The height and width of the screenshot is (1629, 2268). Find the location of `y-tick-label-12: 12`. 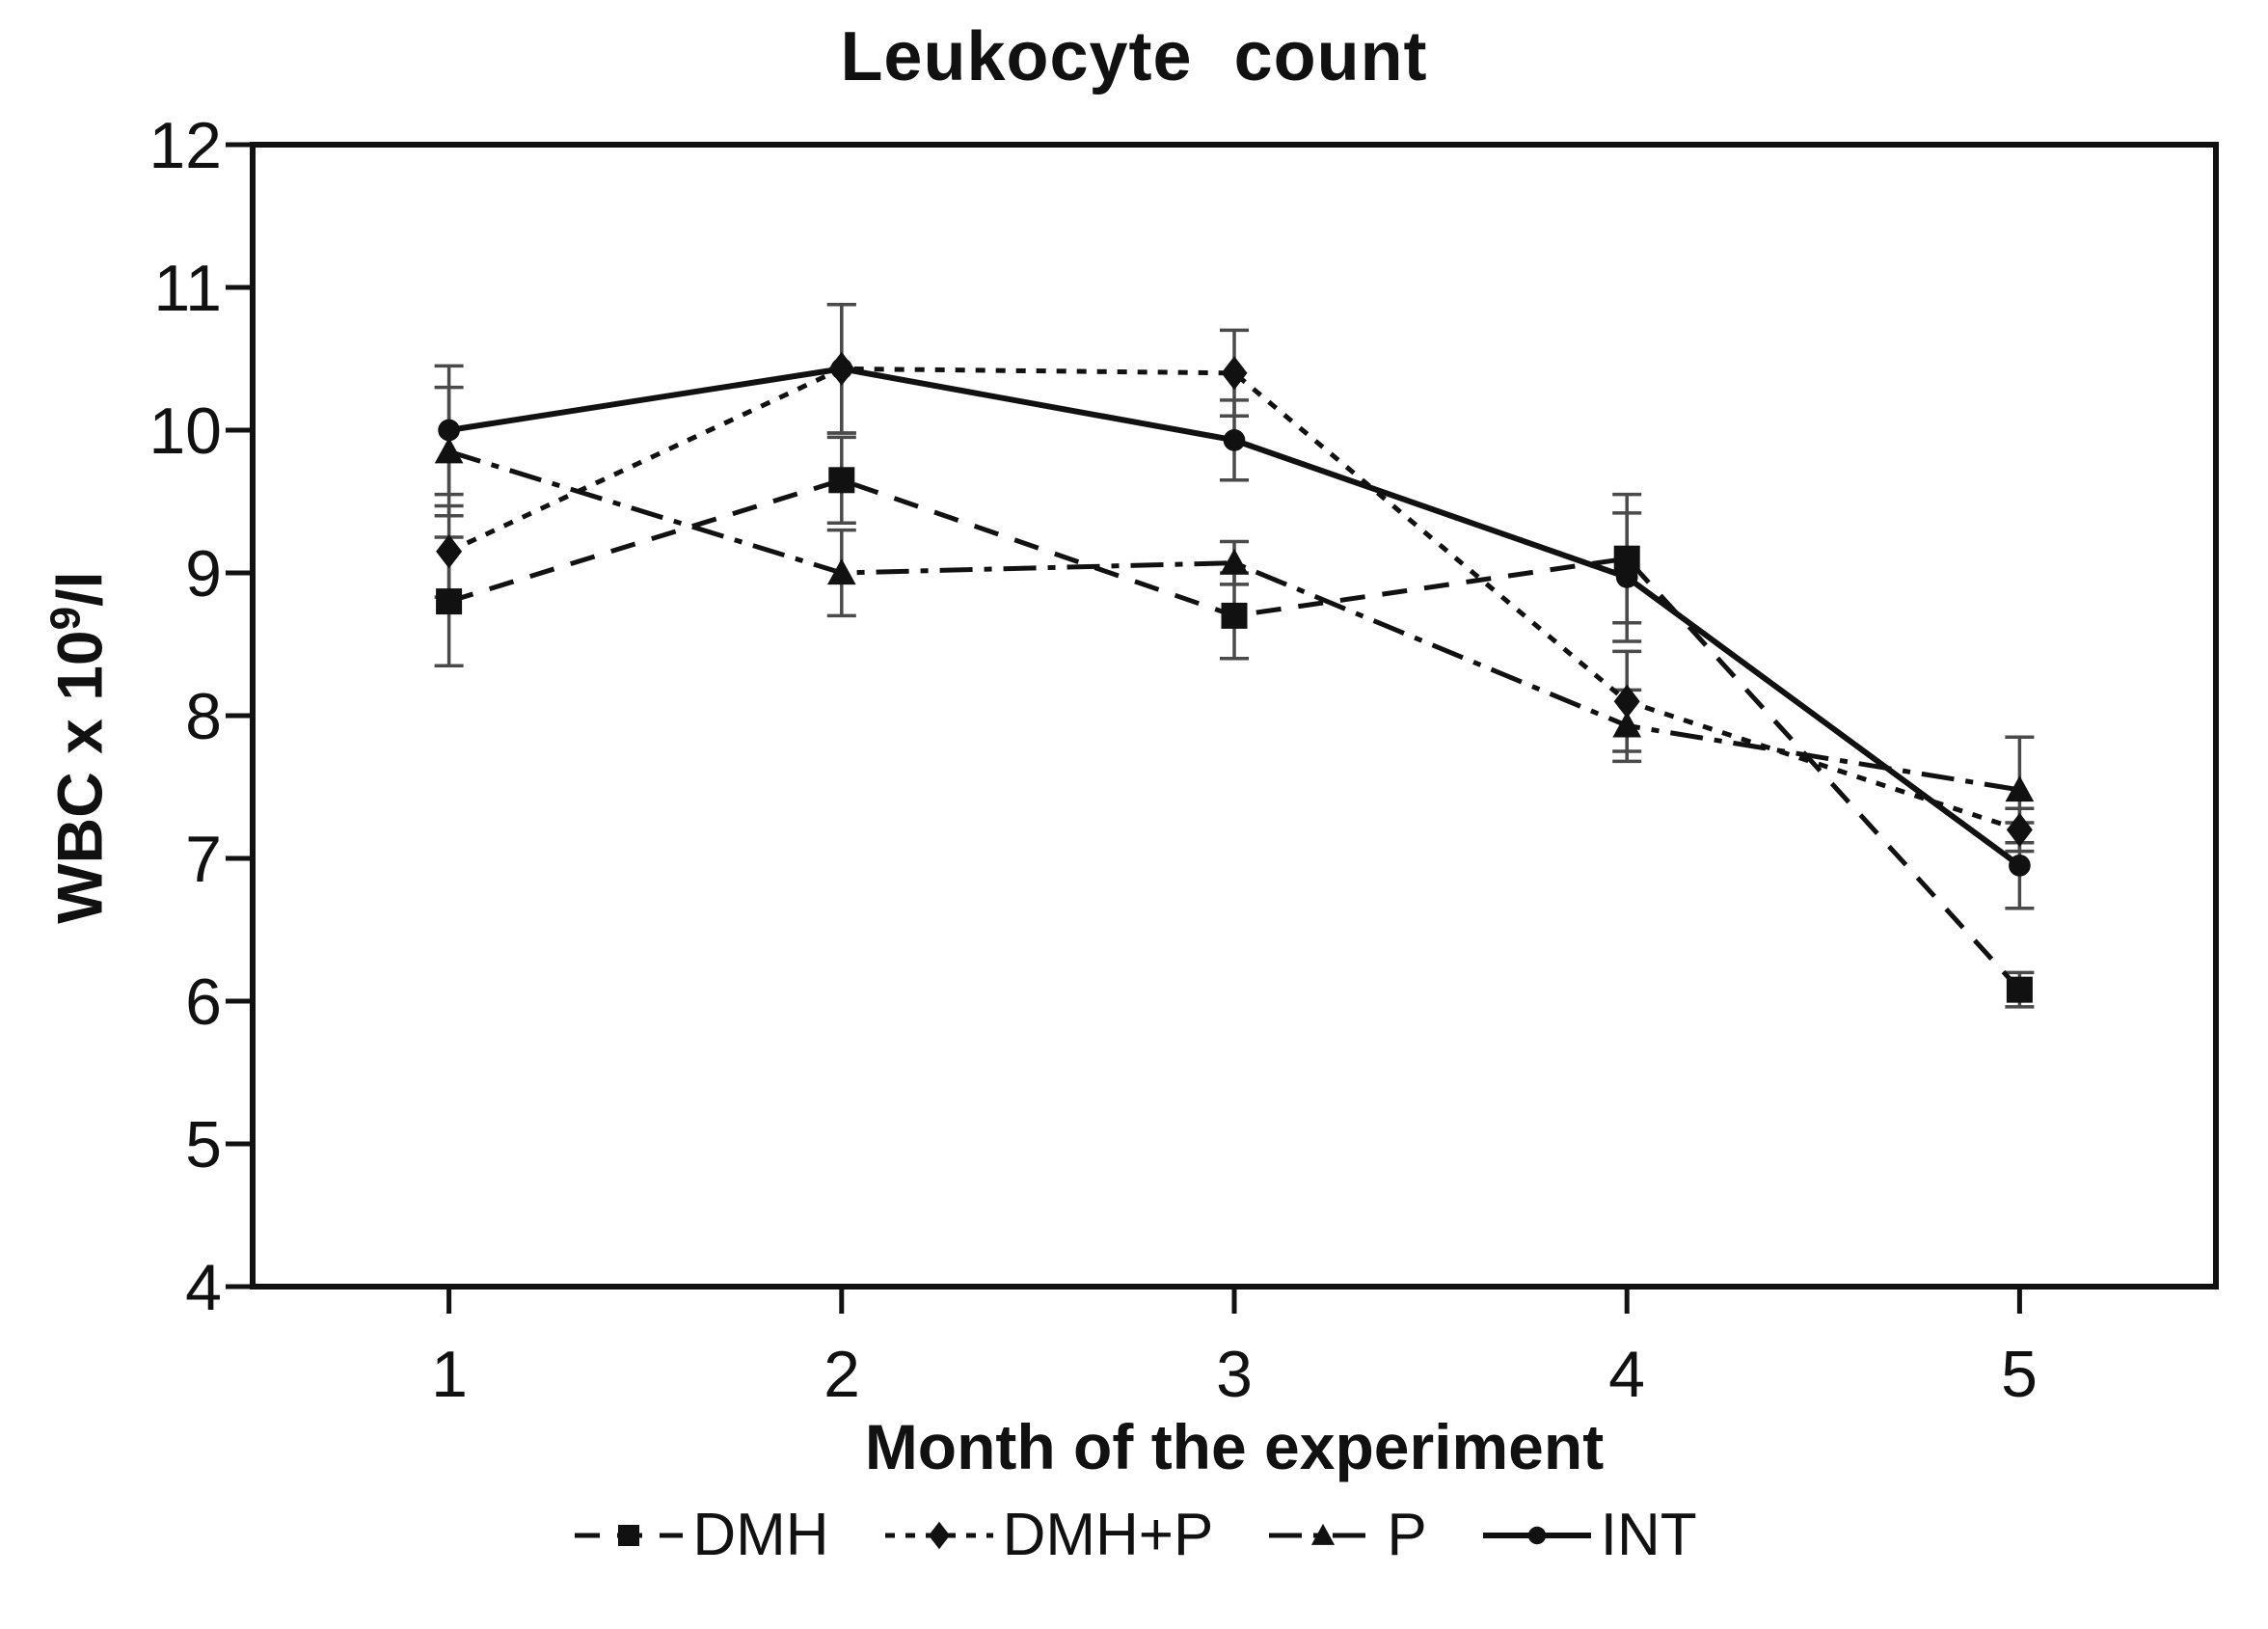

y-tick-label-12: 12 is located at coordinates (185, 145).